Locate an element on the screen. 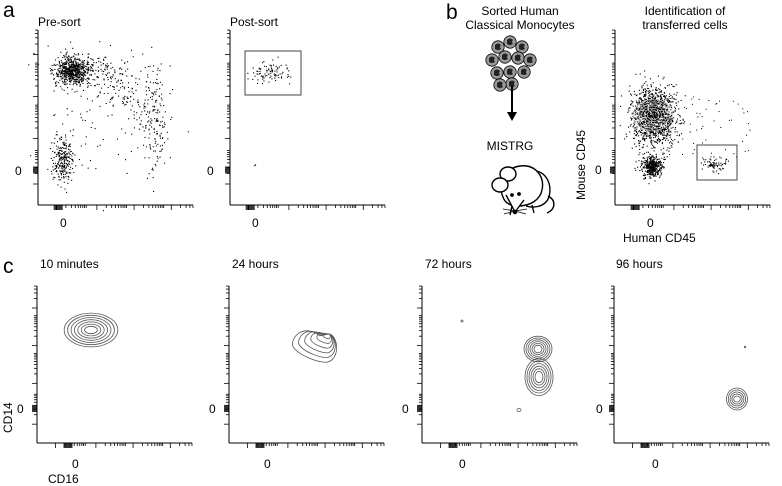 Image resolution: width=782 pixels, height=486 pixels. c-title-1: 10 minutes is located at coordinates (69, 264).